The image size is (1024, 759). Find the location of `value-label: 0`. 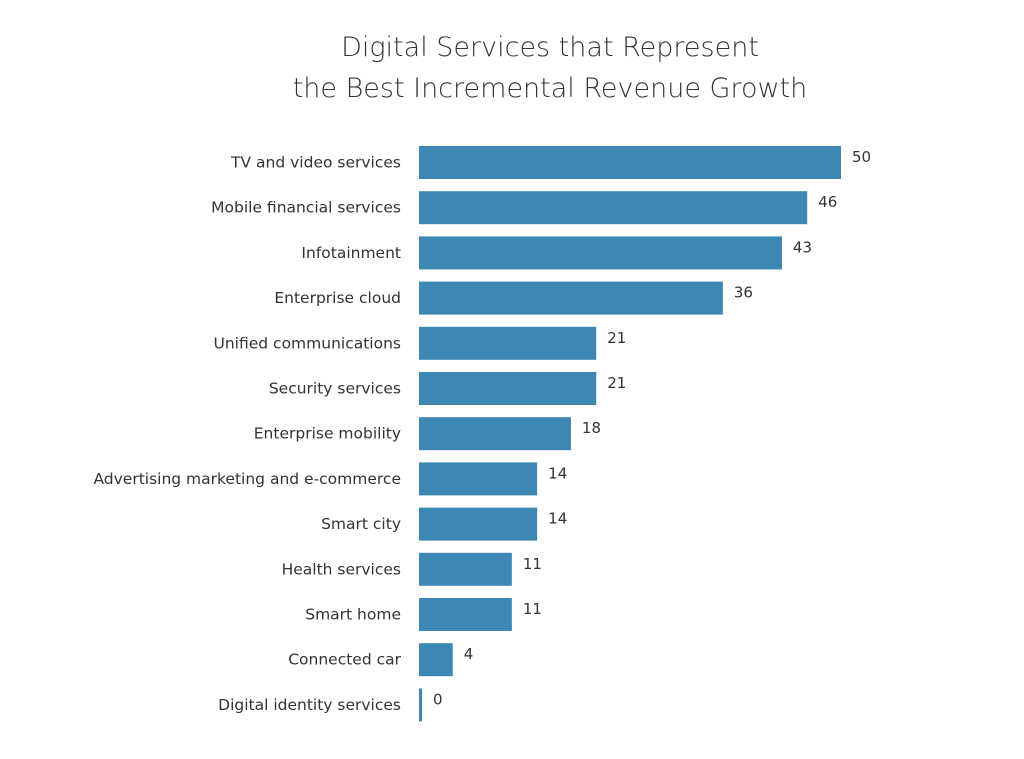

value-label: 0 is located at coordinates (438, 699).